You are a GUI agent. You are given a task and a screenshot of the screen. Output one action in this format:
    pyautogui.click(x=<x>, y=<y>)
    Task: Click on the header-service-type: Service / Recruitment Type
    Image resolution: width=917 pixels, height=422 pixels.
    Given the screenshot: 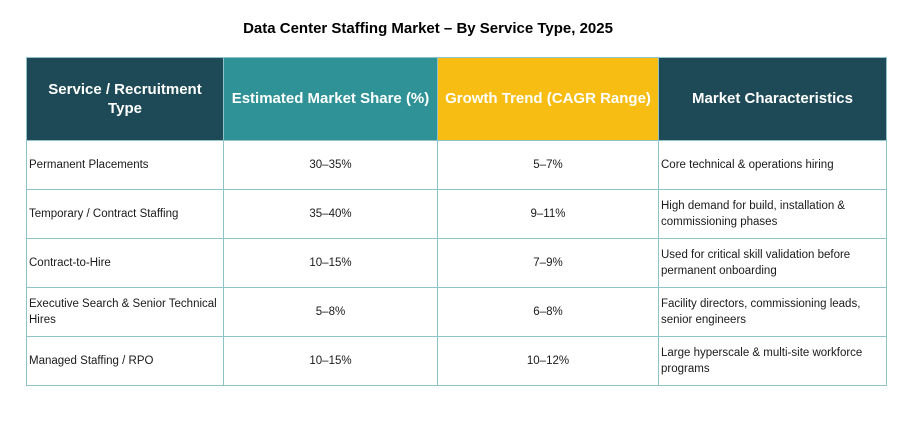 What is the action you would take?
    pyautogui.click(x=125, y=99)
    